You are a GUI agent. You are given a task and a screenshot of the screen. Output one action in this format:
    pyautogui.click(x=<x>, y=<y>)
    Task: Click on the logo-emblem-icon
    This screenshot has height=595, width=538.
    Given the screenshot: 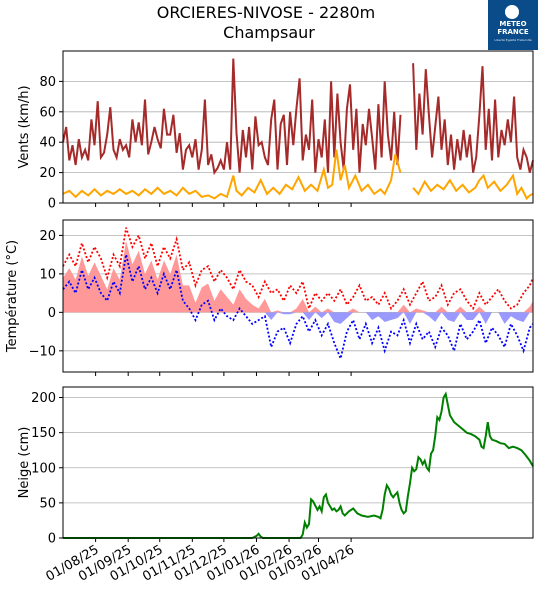 What is the action you would take?
    pyautogui.click(x=512, y=12)
    